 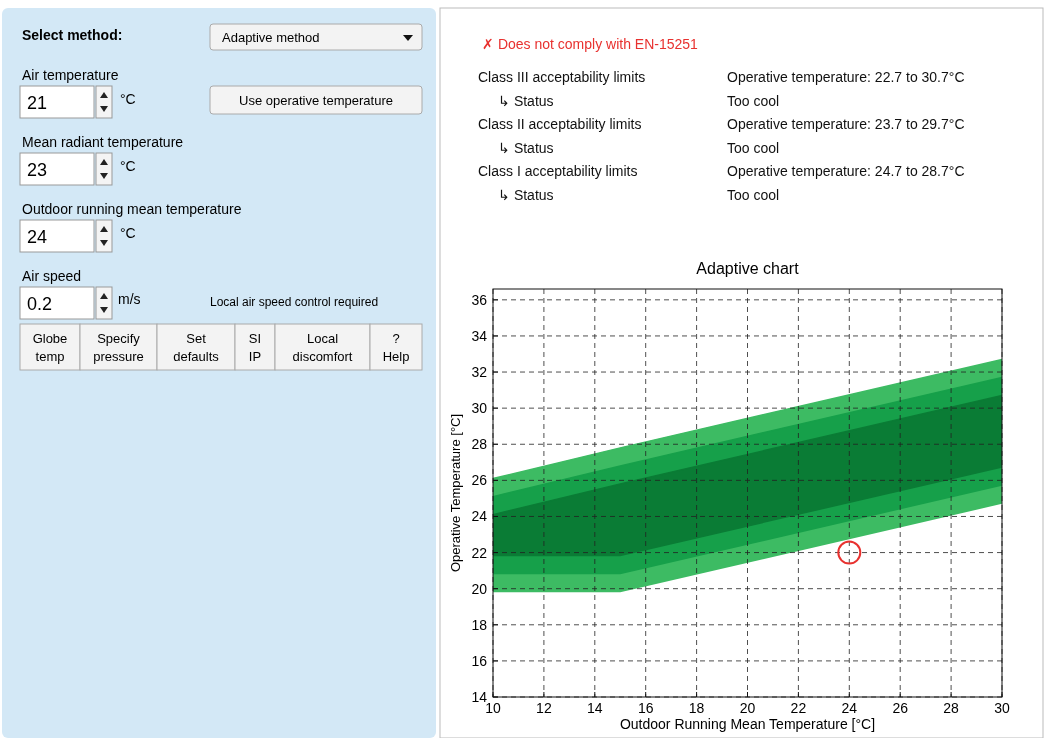 I want to click on text: Specify pressure, so click(x=118, y=347).